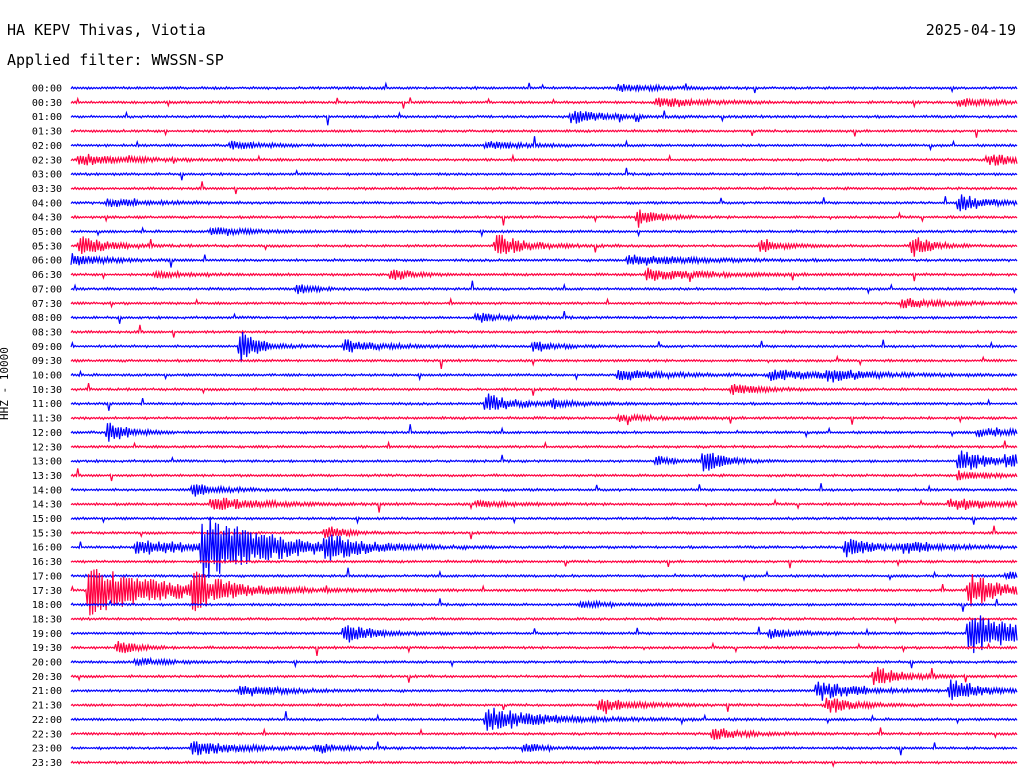 The height and width of the screenshot is (780, 1024). Describe the element at coordinates (47, 706) in the screenshot. I see `row-time-label: 21:30` at that location.